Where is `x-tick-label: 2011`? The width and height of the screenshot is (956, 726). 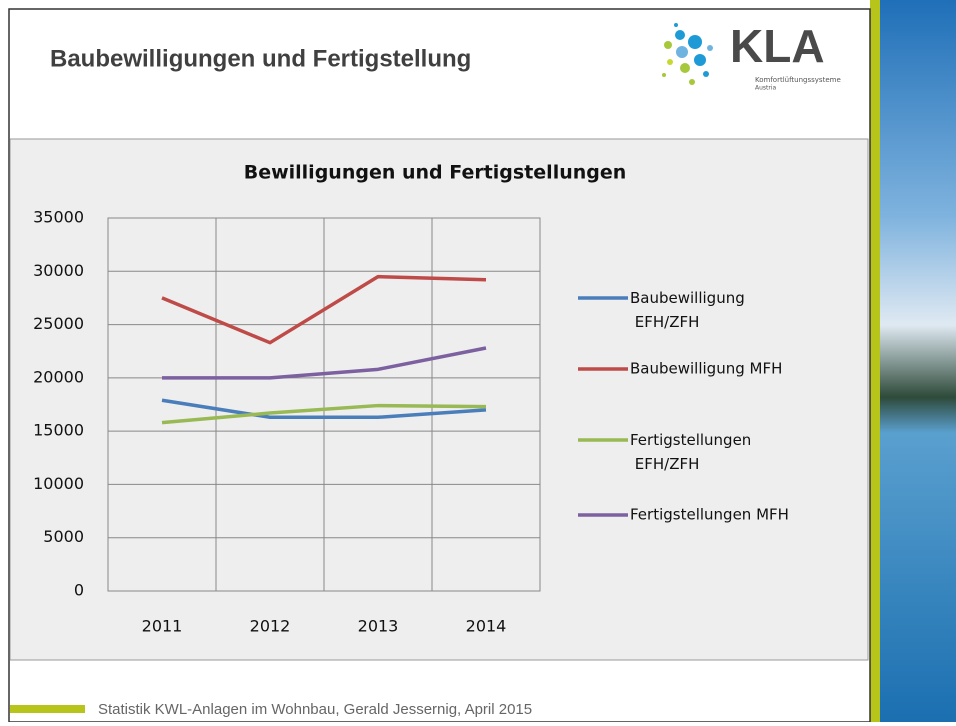 x-tick-label: 2011 is located at coordinates (162, 626).